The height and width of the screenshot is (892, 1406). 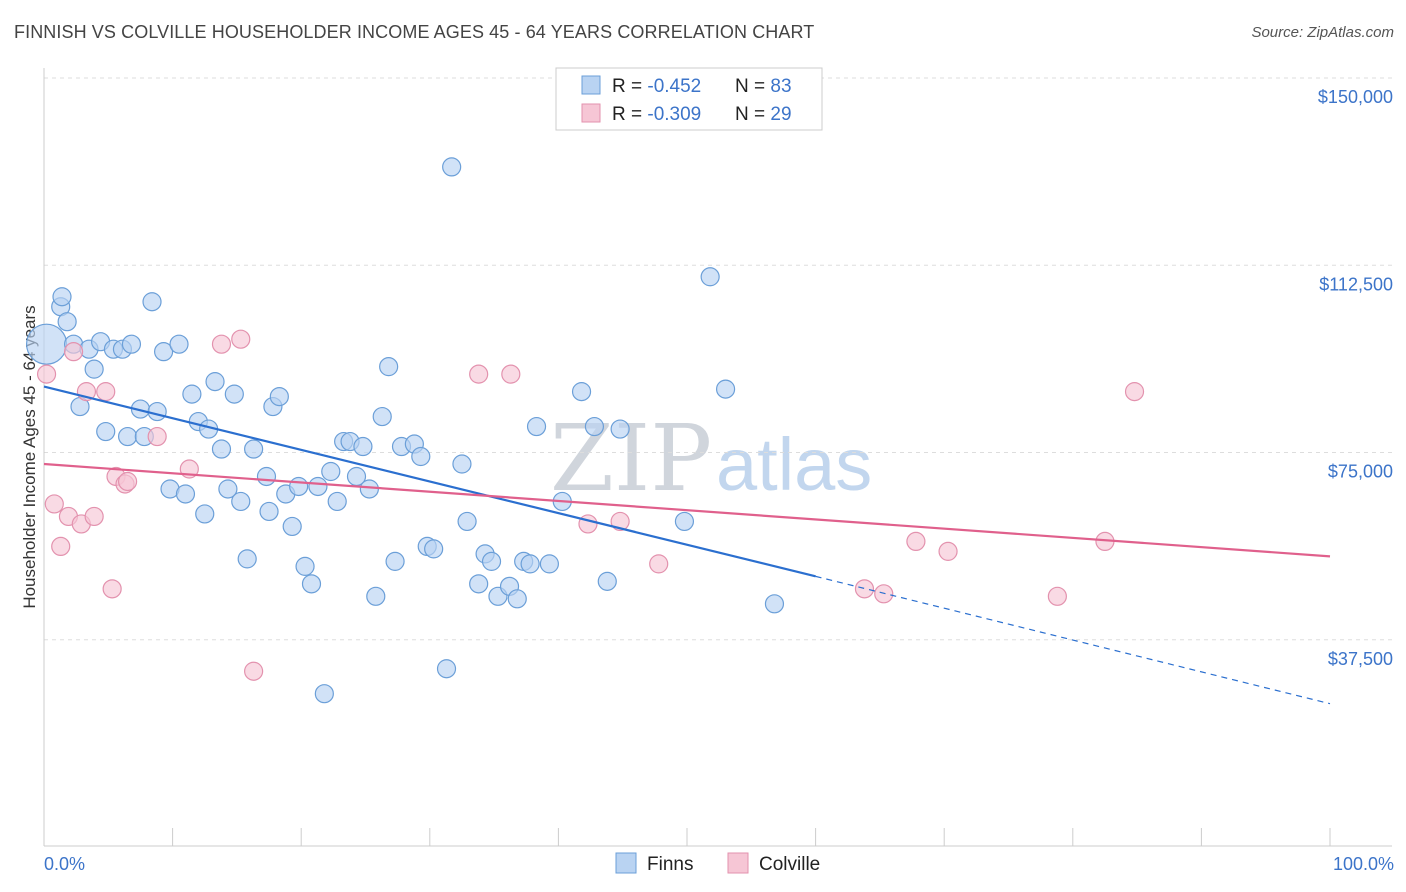 What do you see at coordinates (29, 456) in the screenshot?
I see `y-axis-label: Householder Income Ages 45 - 64 years` at bounding box center [29, 456].